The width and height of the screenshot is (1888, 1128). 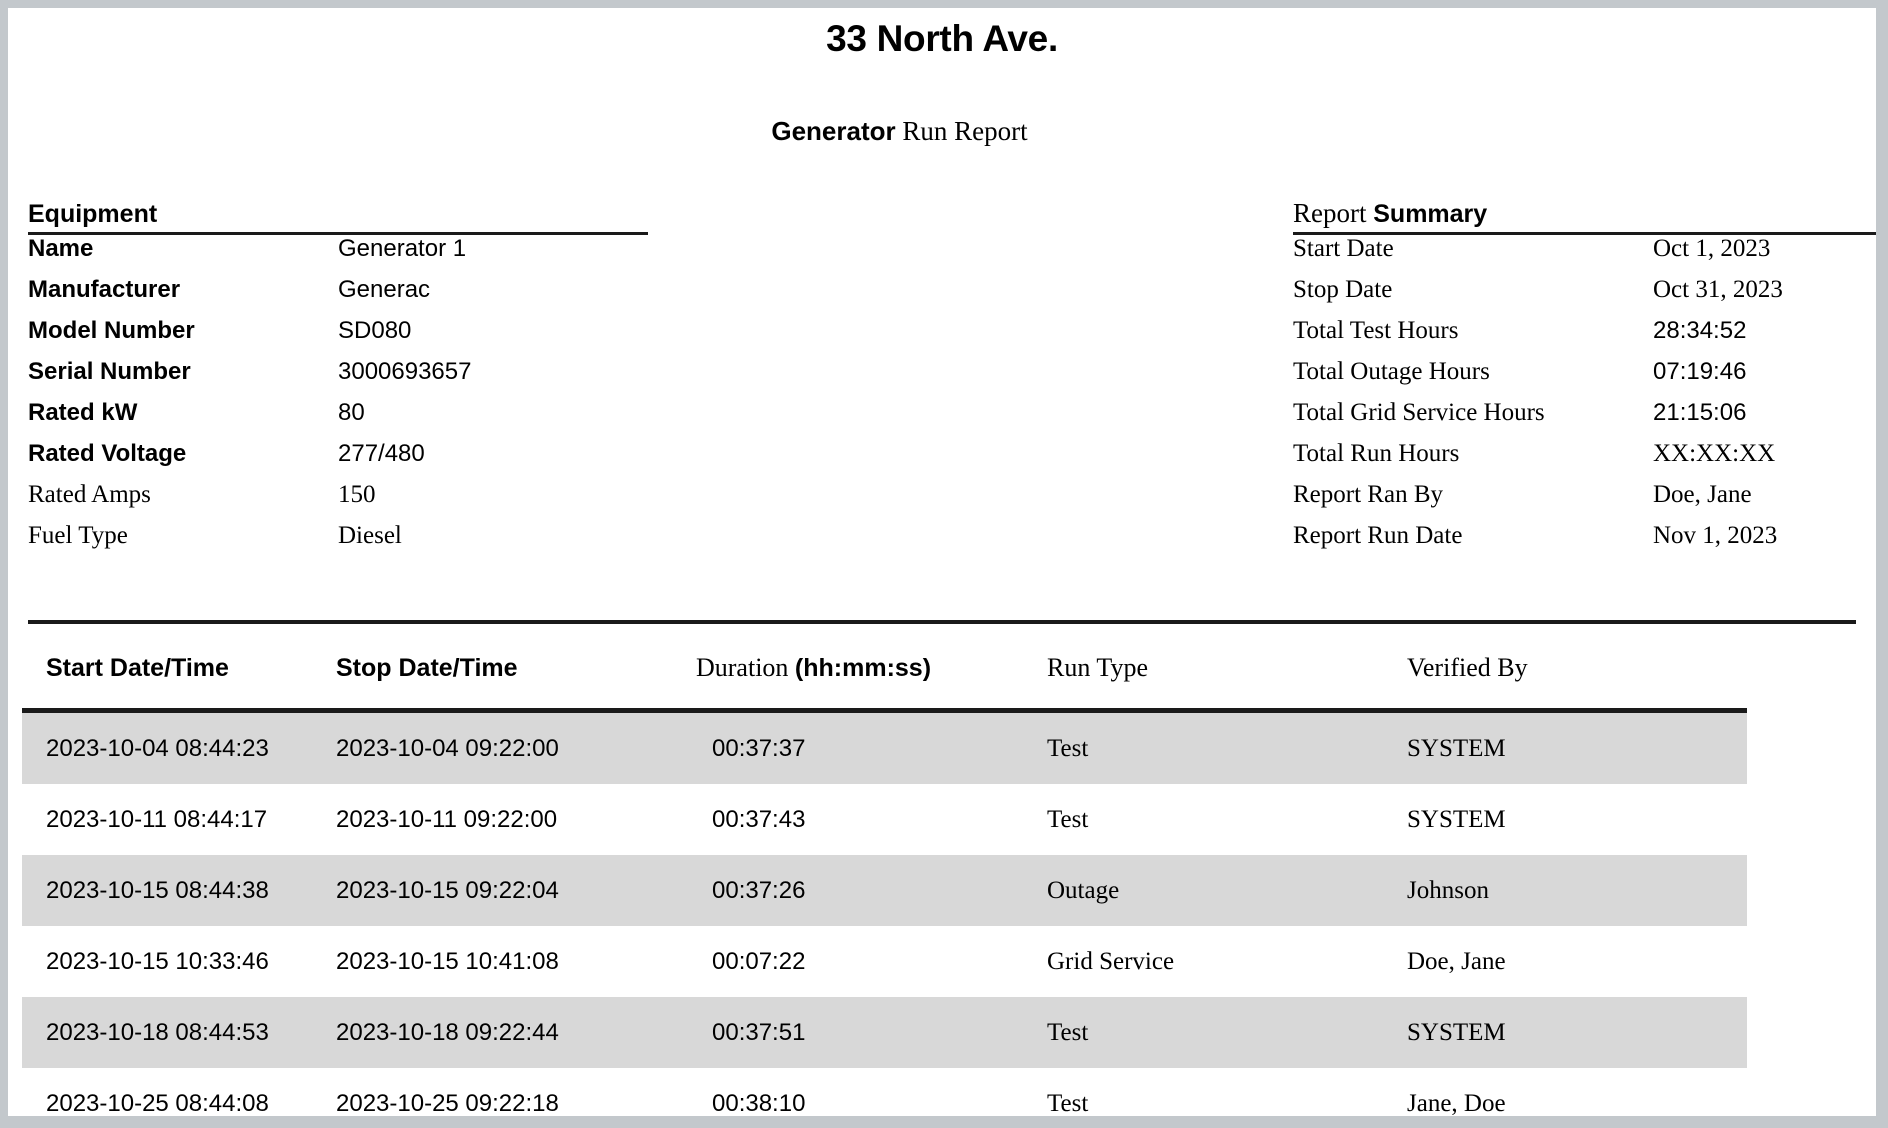 What do you see at coordinates (61, 248) in the screenshot?
I see `equipment-label-name: Name` at bounding box center [61, 248].